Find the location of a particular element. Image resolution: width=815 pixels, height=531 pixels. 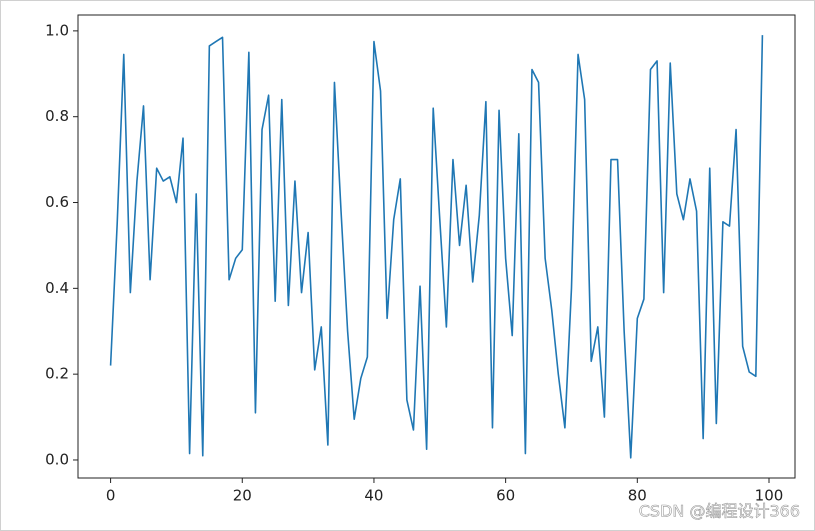

x-tick-label: 100 is located at coordinates (769, 496).